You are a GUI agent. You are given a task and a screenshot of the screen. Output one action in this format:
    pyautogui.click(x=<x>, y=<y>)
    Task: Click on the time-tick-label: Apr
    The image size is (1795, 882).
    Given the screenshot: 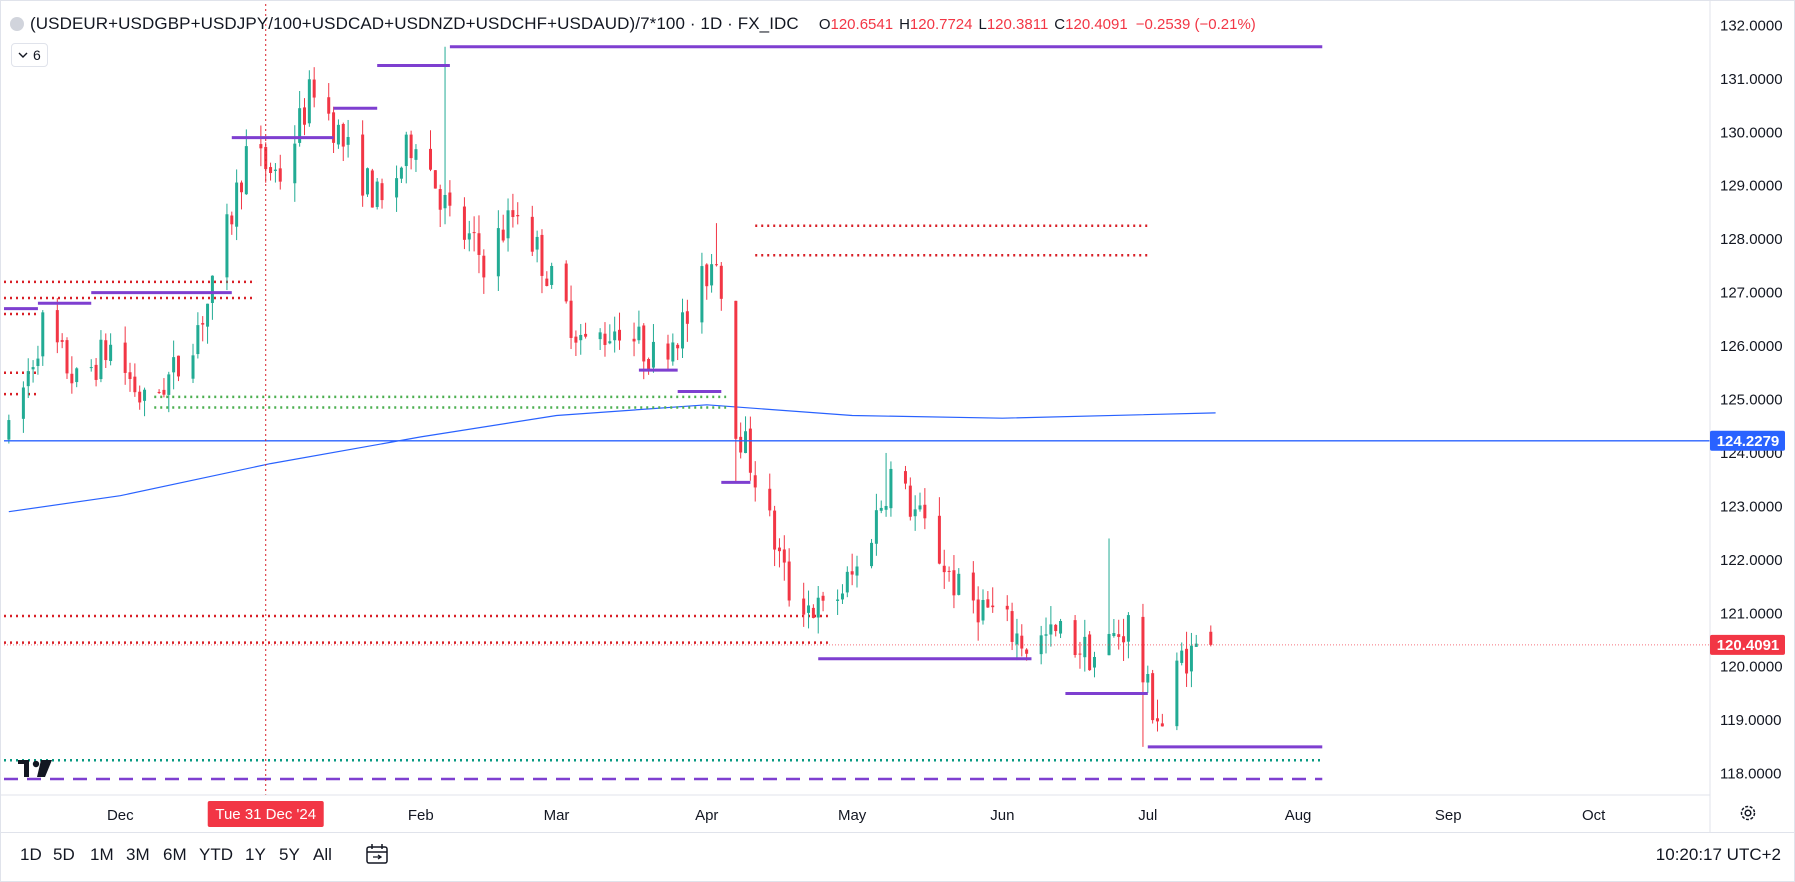 What is the action you would take?
    pyautogui.click(x=706, y=815)
    